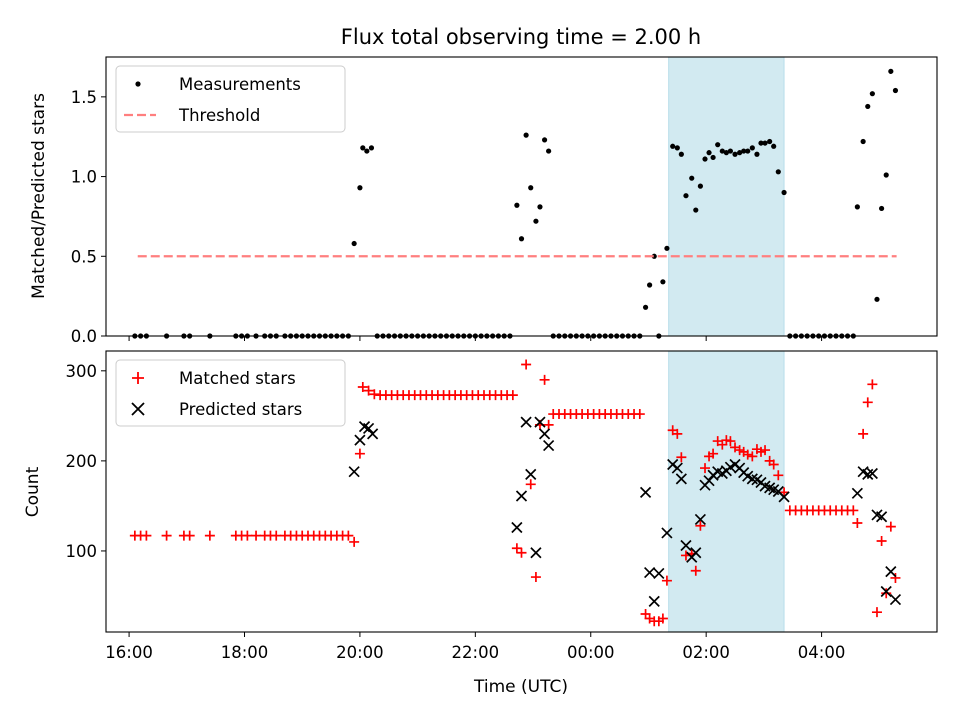  I want to click on chart-title: Flux total observing time = 2.00 h, so click(521, 37).